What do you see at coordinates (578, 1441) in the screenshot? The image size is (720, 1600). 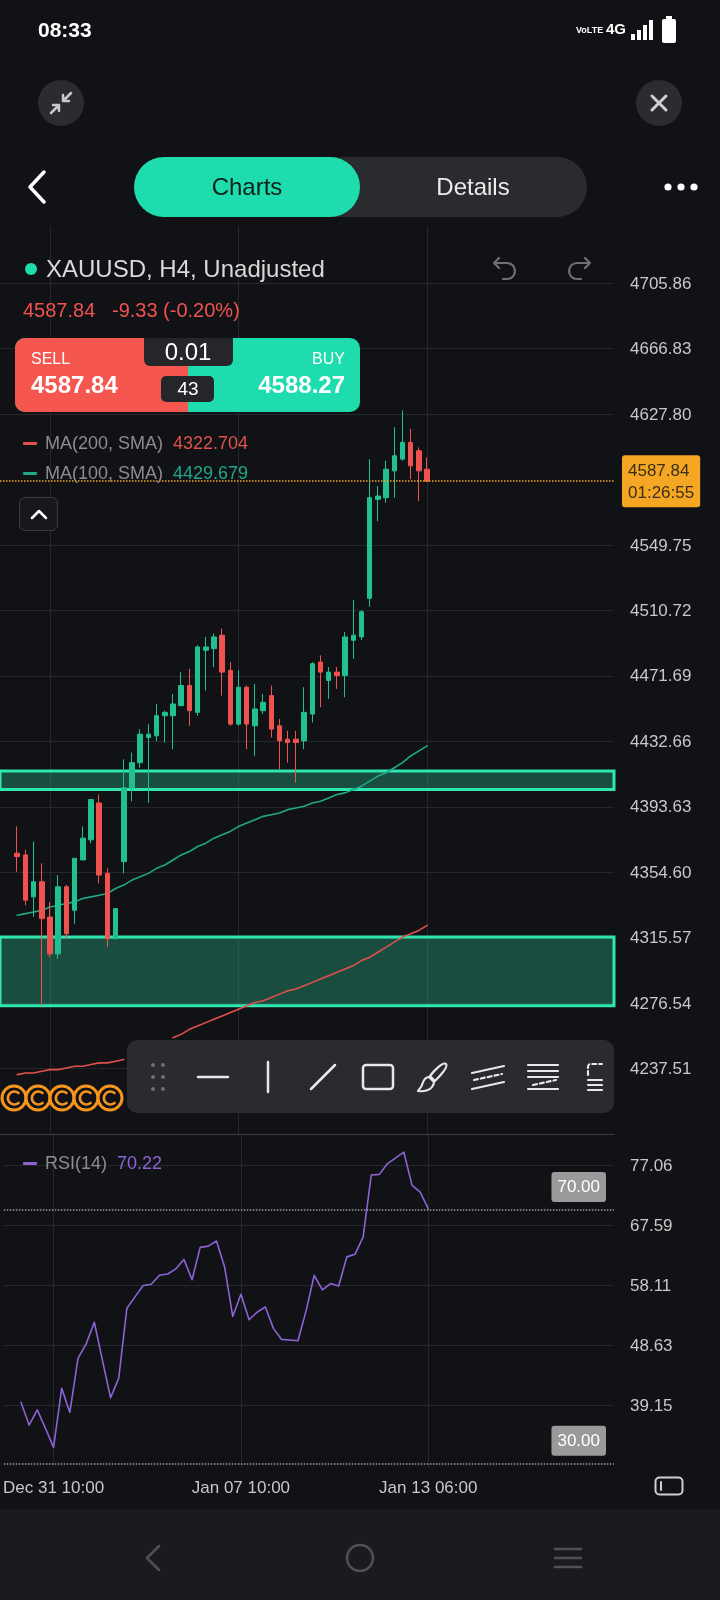 I see `ref-line-label: 30.00` at bounding box center [578, 1441].